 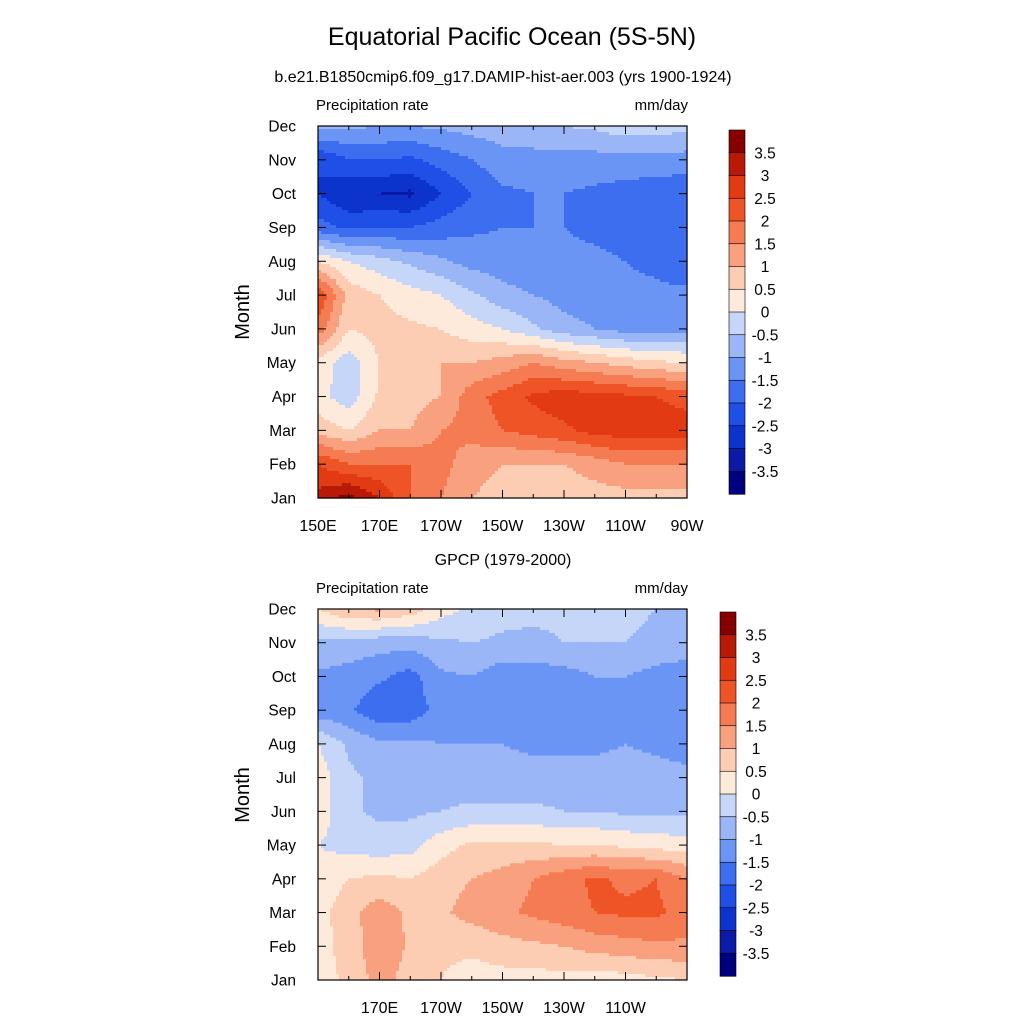 What do you see at coordinates (662, 105) in the screenshot?
I see `panel-model-right-label: mm/day` at bounding box center [662, 105].